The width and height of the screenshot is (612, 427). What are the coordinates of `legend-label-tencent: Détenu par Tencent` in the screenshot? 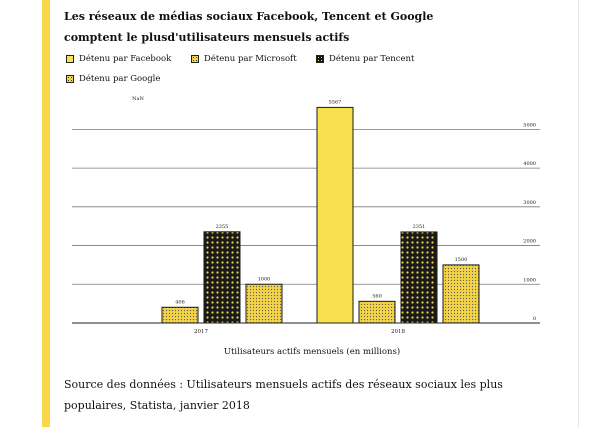 It's located at (372, 59).